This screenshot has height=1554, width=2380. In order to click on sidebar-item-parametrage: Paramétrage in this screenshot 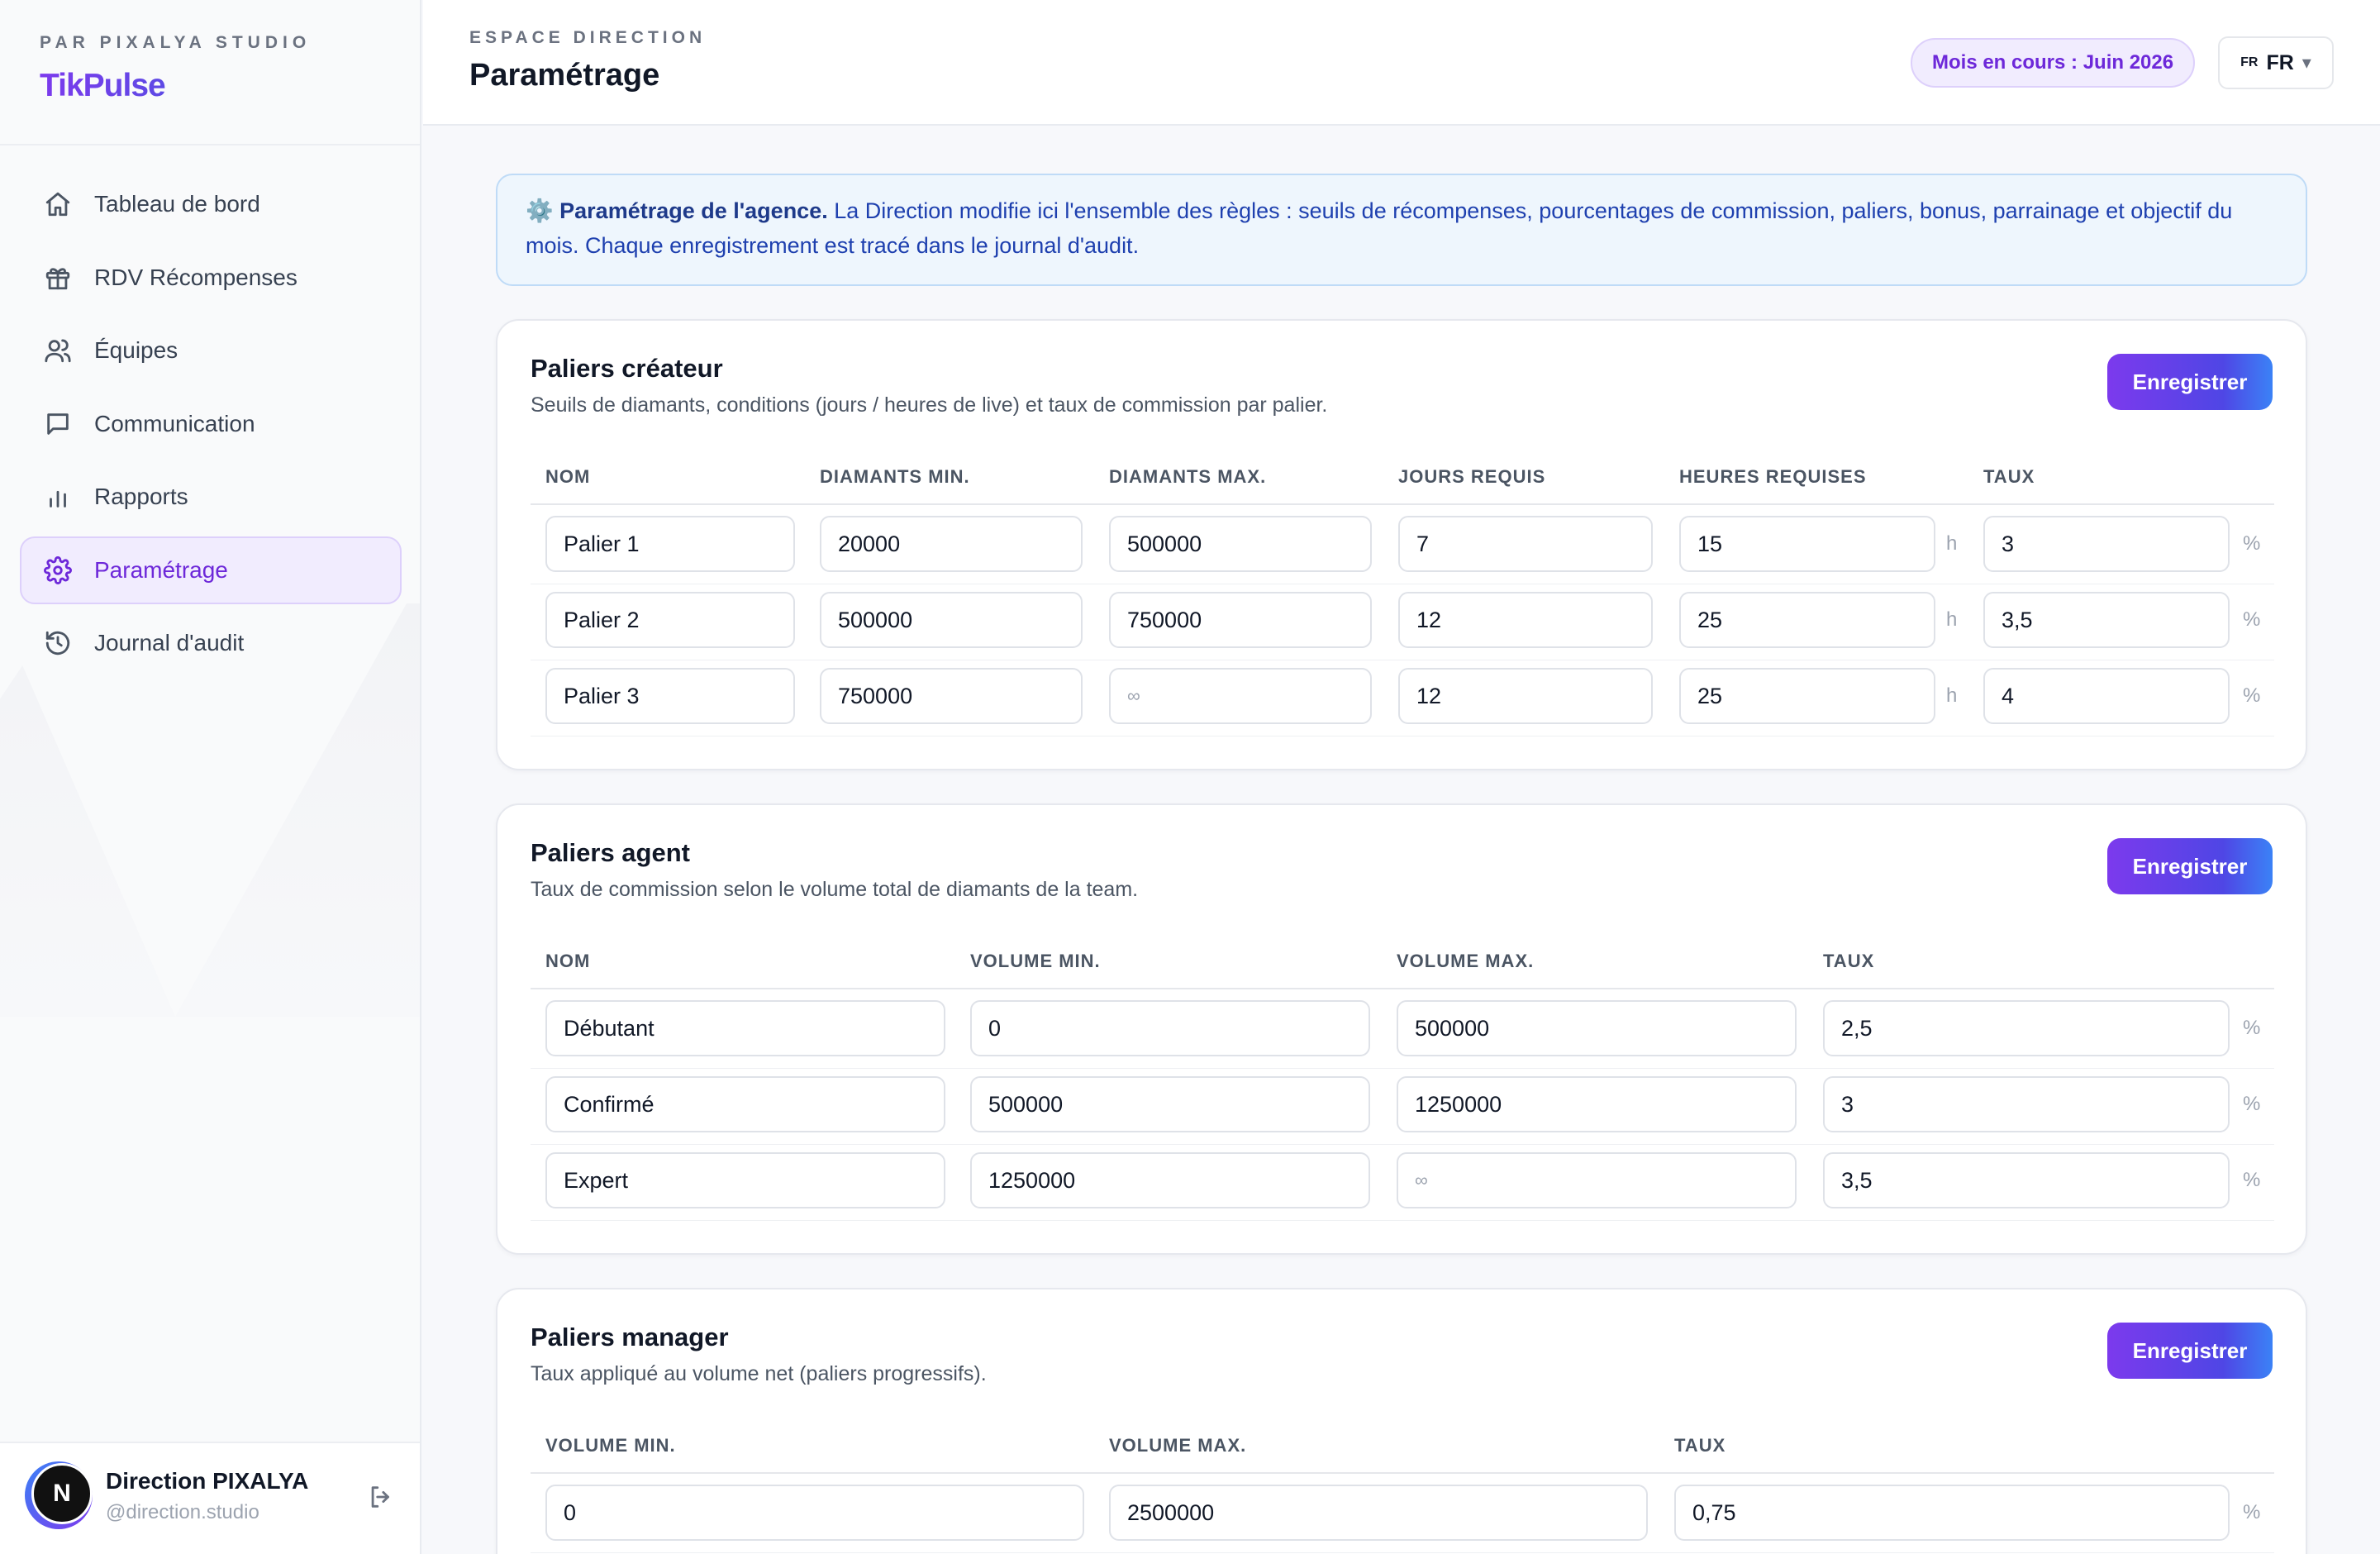, I will do `click(211, 570)`.